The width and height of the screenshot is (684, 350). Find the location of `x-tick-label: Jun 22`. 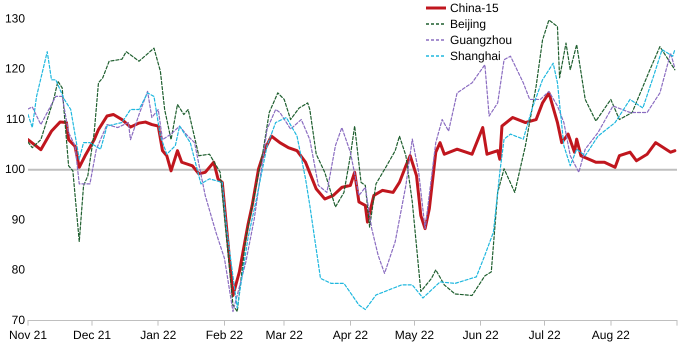

x-tick-label: Jun 22 is located at coordinates (480, 335).